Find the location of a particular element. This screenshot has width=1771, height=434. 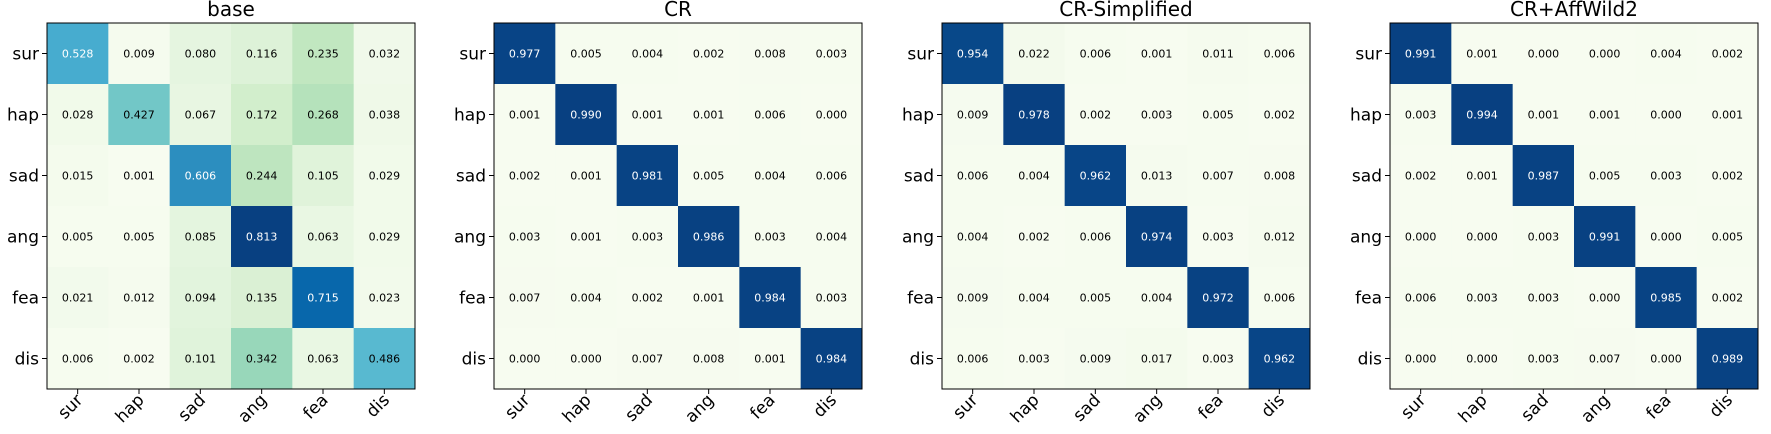

chart-title: CR is located at coordinates (678, 10).